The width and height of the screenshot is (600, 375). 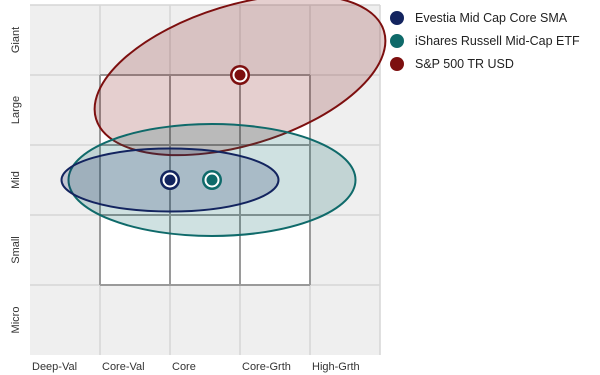 What do you see at coordinates (497, 41) in the screenshot?
I see `legend-label: iShares Russell Mid-Cap ETF` at bounding box center [497, 41].